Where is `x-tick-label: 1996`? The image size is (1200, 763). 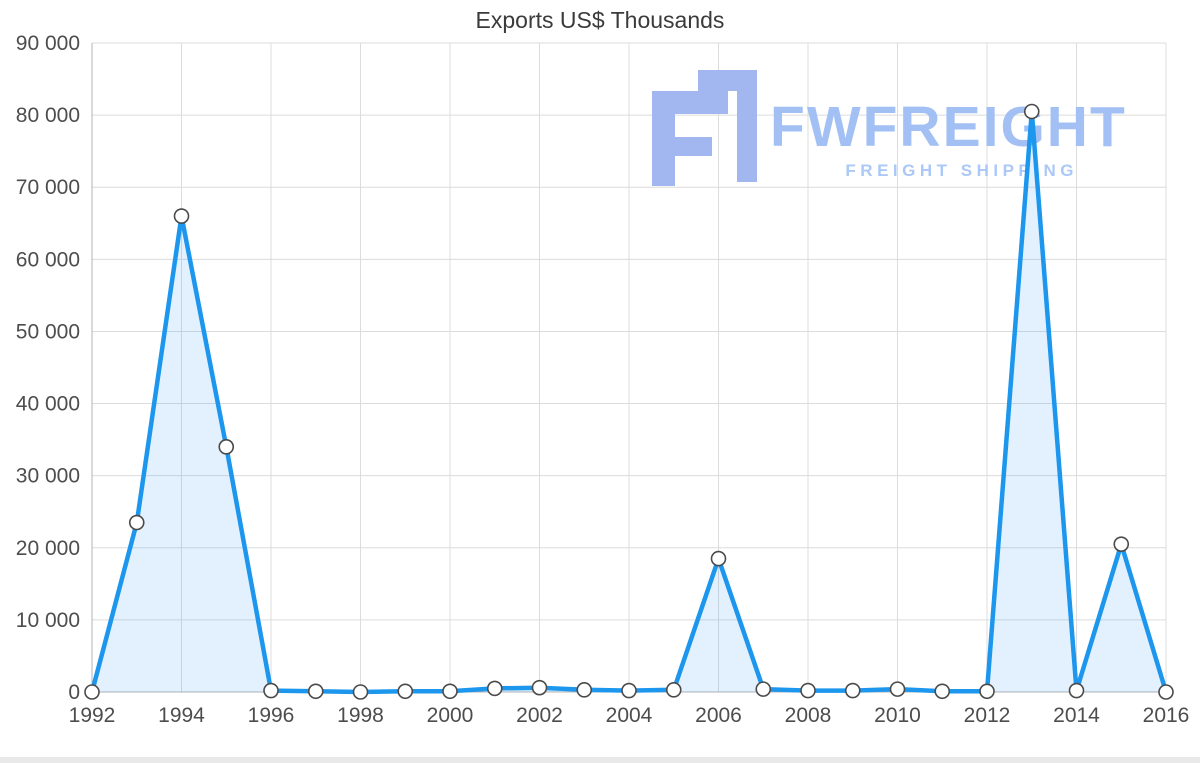
x-tick-label: 1996 is located at coordinates (271, 715).